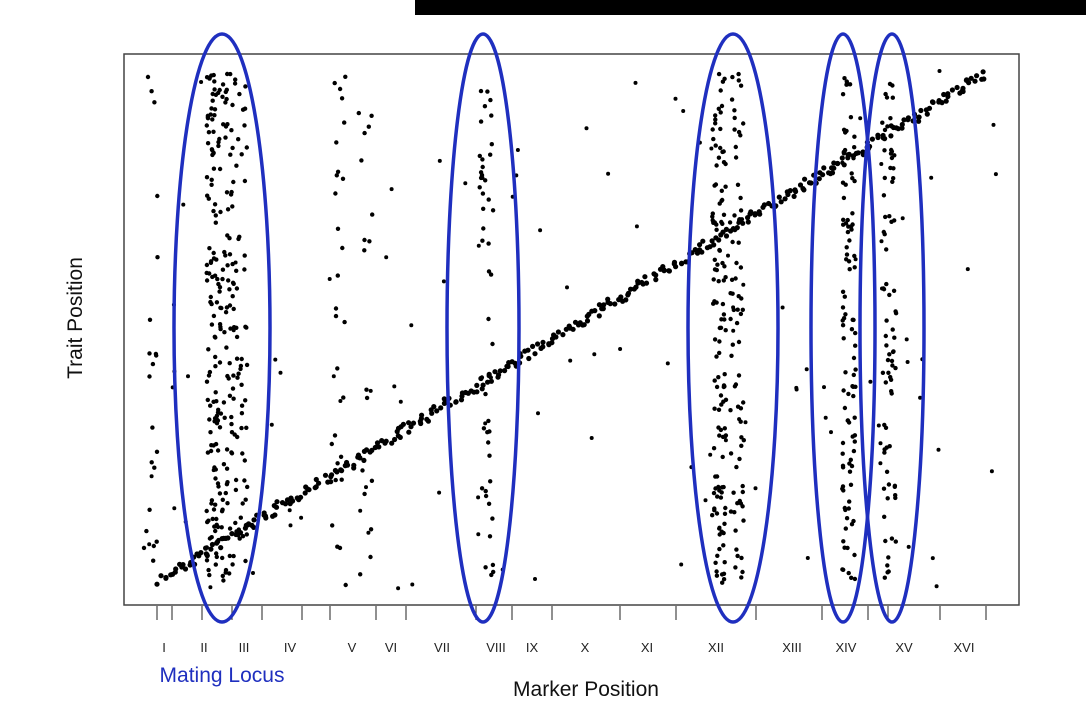 Image resolution: width=1086 pixels, height=722 pixels. I want to click on x-tick-label-VII: VII, so click(442, 647).